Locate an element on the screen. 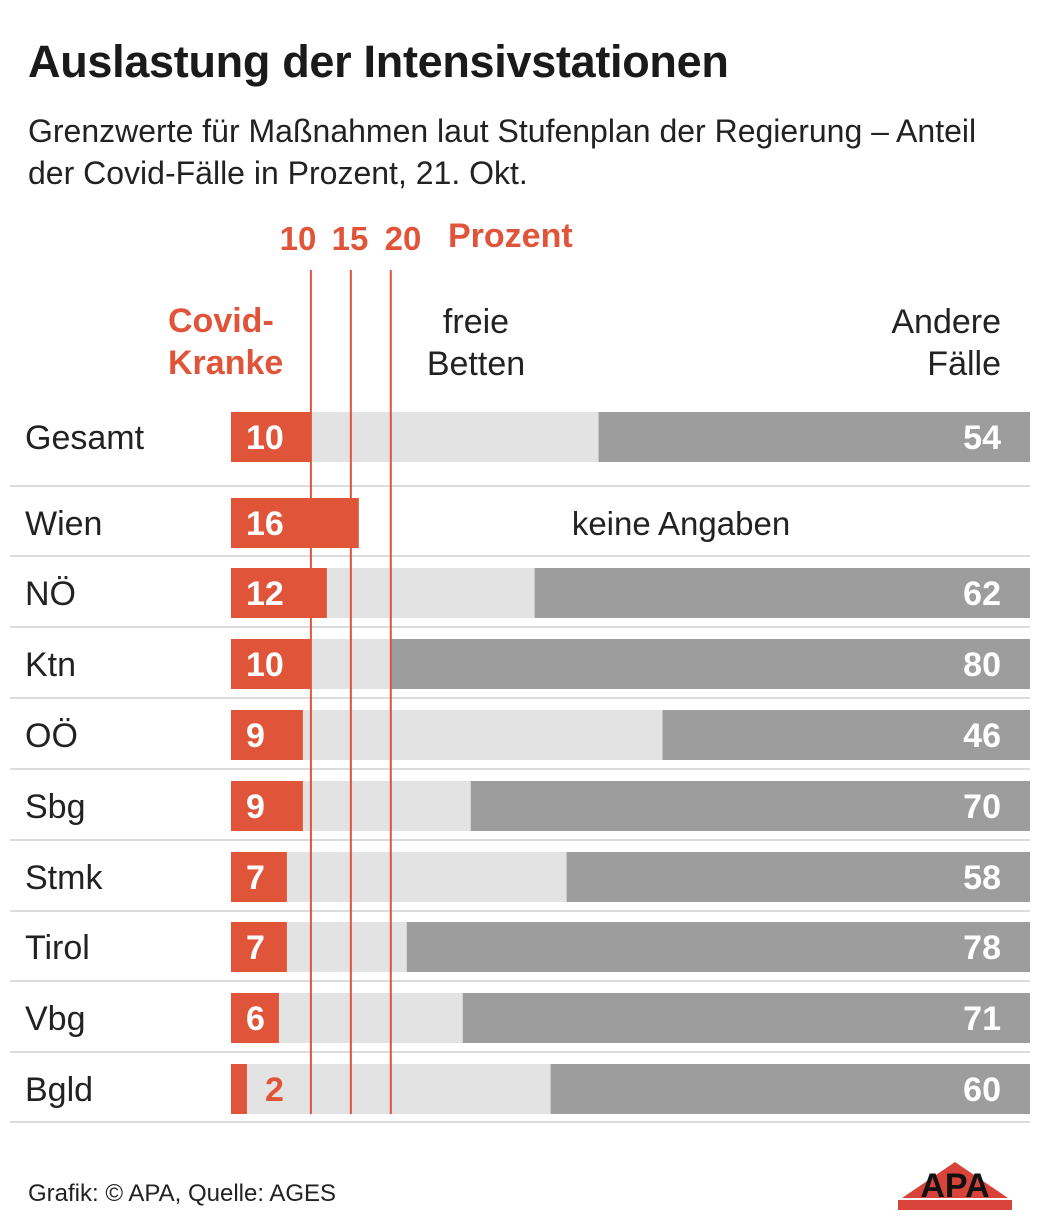 Image resolution: width=1040 pixels, height=1229 pixels. covid-value-label: 6 is located at coordinates (255, 1019).